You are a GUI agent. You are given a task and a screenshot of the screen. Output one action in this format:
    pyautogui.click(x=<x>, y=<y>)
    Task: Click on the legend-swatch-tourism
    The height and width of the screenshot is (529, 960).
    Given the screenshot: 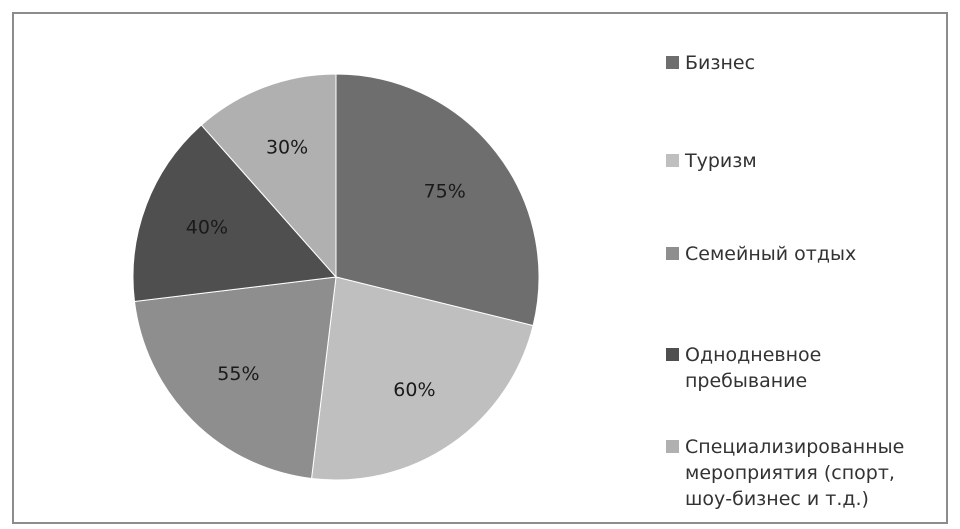 What is the action you would take?
    pyautogui.click(x=672, y=160)
    